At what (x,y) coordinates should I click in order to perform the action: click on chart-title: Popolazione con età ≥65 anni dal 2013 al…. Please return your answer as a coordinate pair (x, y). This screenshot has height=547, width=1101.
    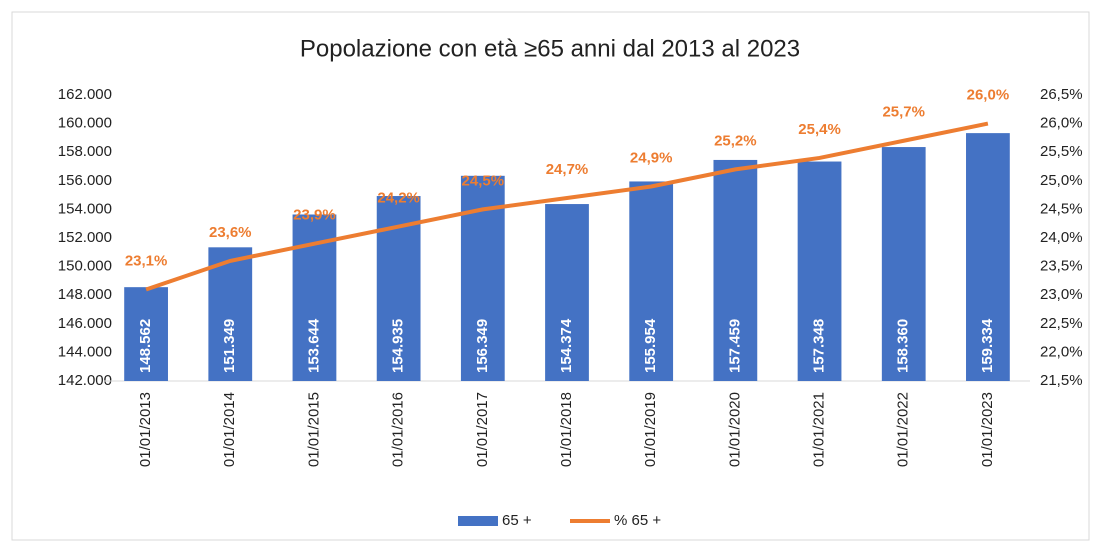
    Looking at the image, I should click on (550, 48).